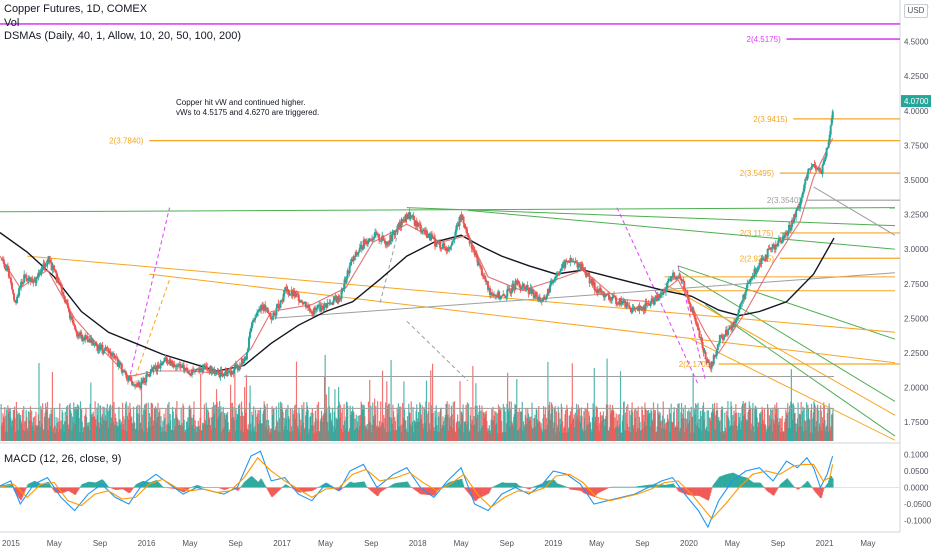 Image resolution: width=932 pixels, height=550 pixels. I want to click on time-tick-label: 2015, so click(11, 543).